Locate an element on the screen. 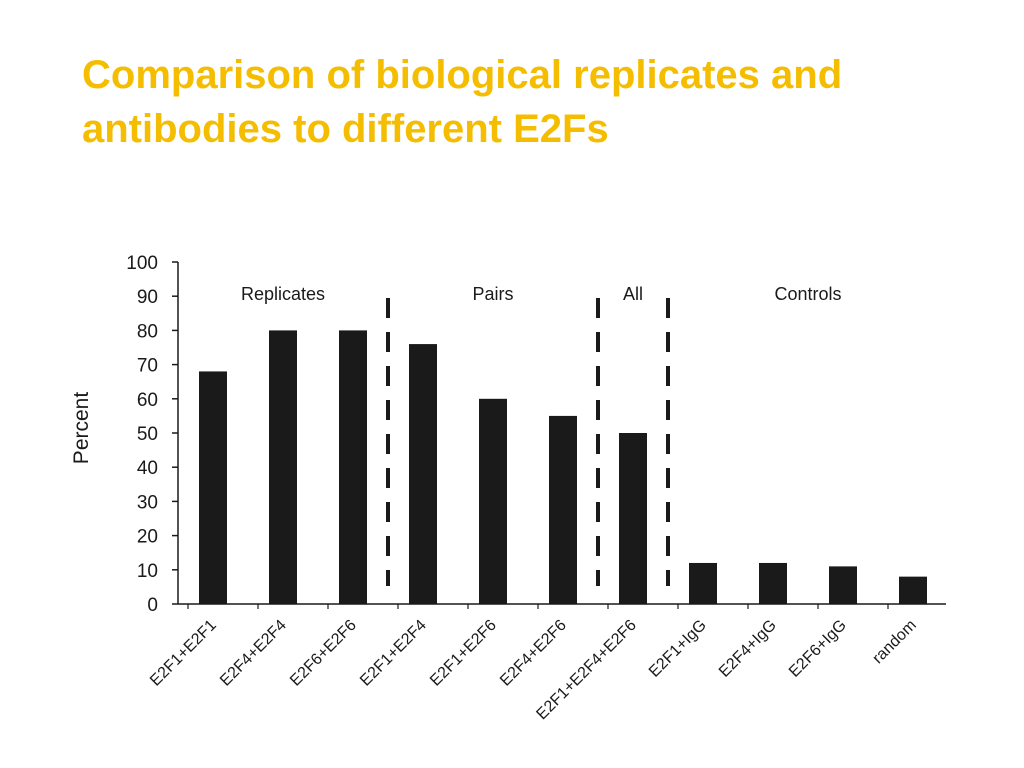 This screenshot has width=1024, height=768. x-tick-label: random is located at coordinates (894, 642).